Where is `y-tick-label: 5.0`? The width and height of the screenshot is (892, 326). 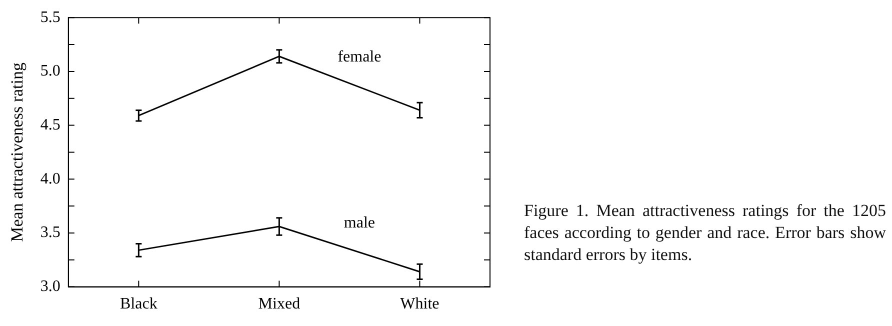
y-tick-label: 5.0 is located at coordinates (50, 71).